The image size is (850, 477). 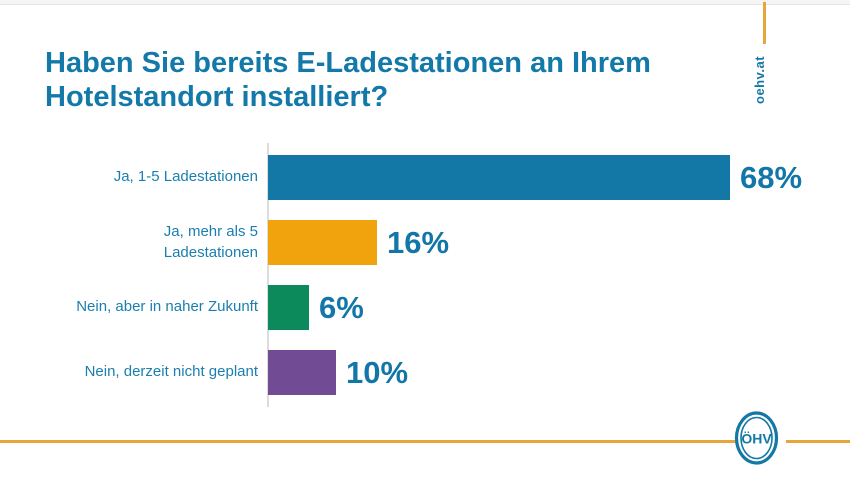 What do you see at coordinates (764, 23) in the screenshot?
I see `brand-accent-line-vertical` at bounding box center [764, 23].